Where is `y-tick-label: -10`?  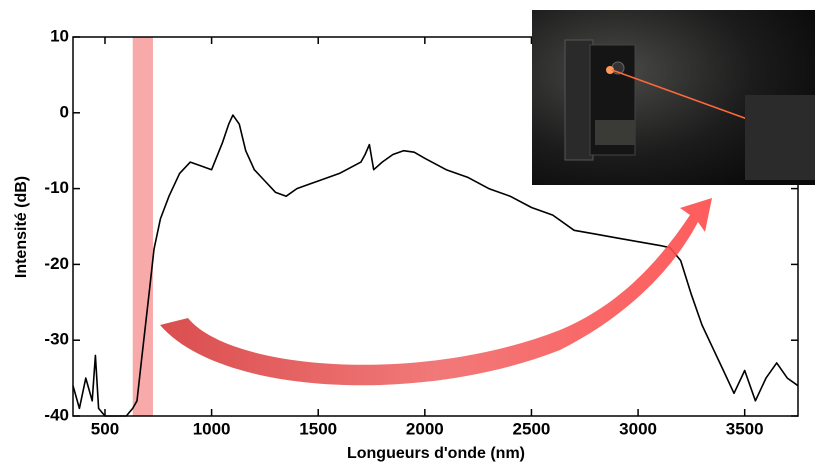 y-tick-label: -10 is located at coordinates (56, 187).